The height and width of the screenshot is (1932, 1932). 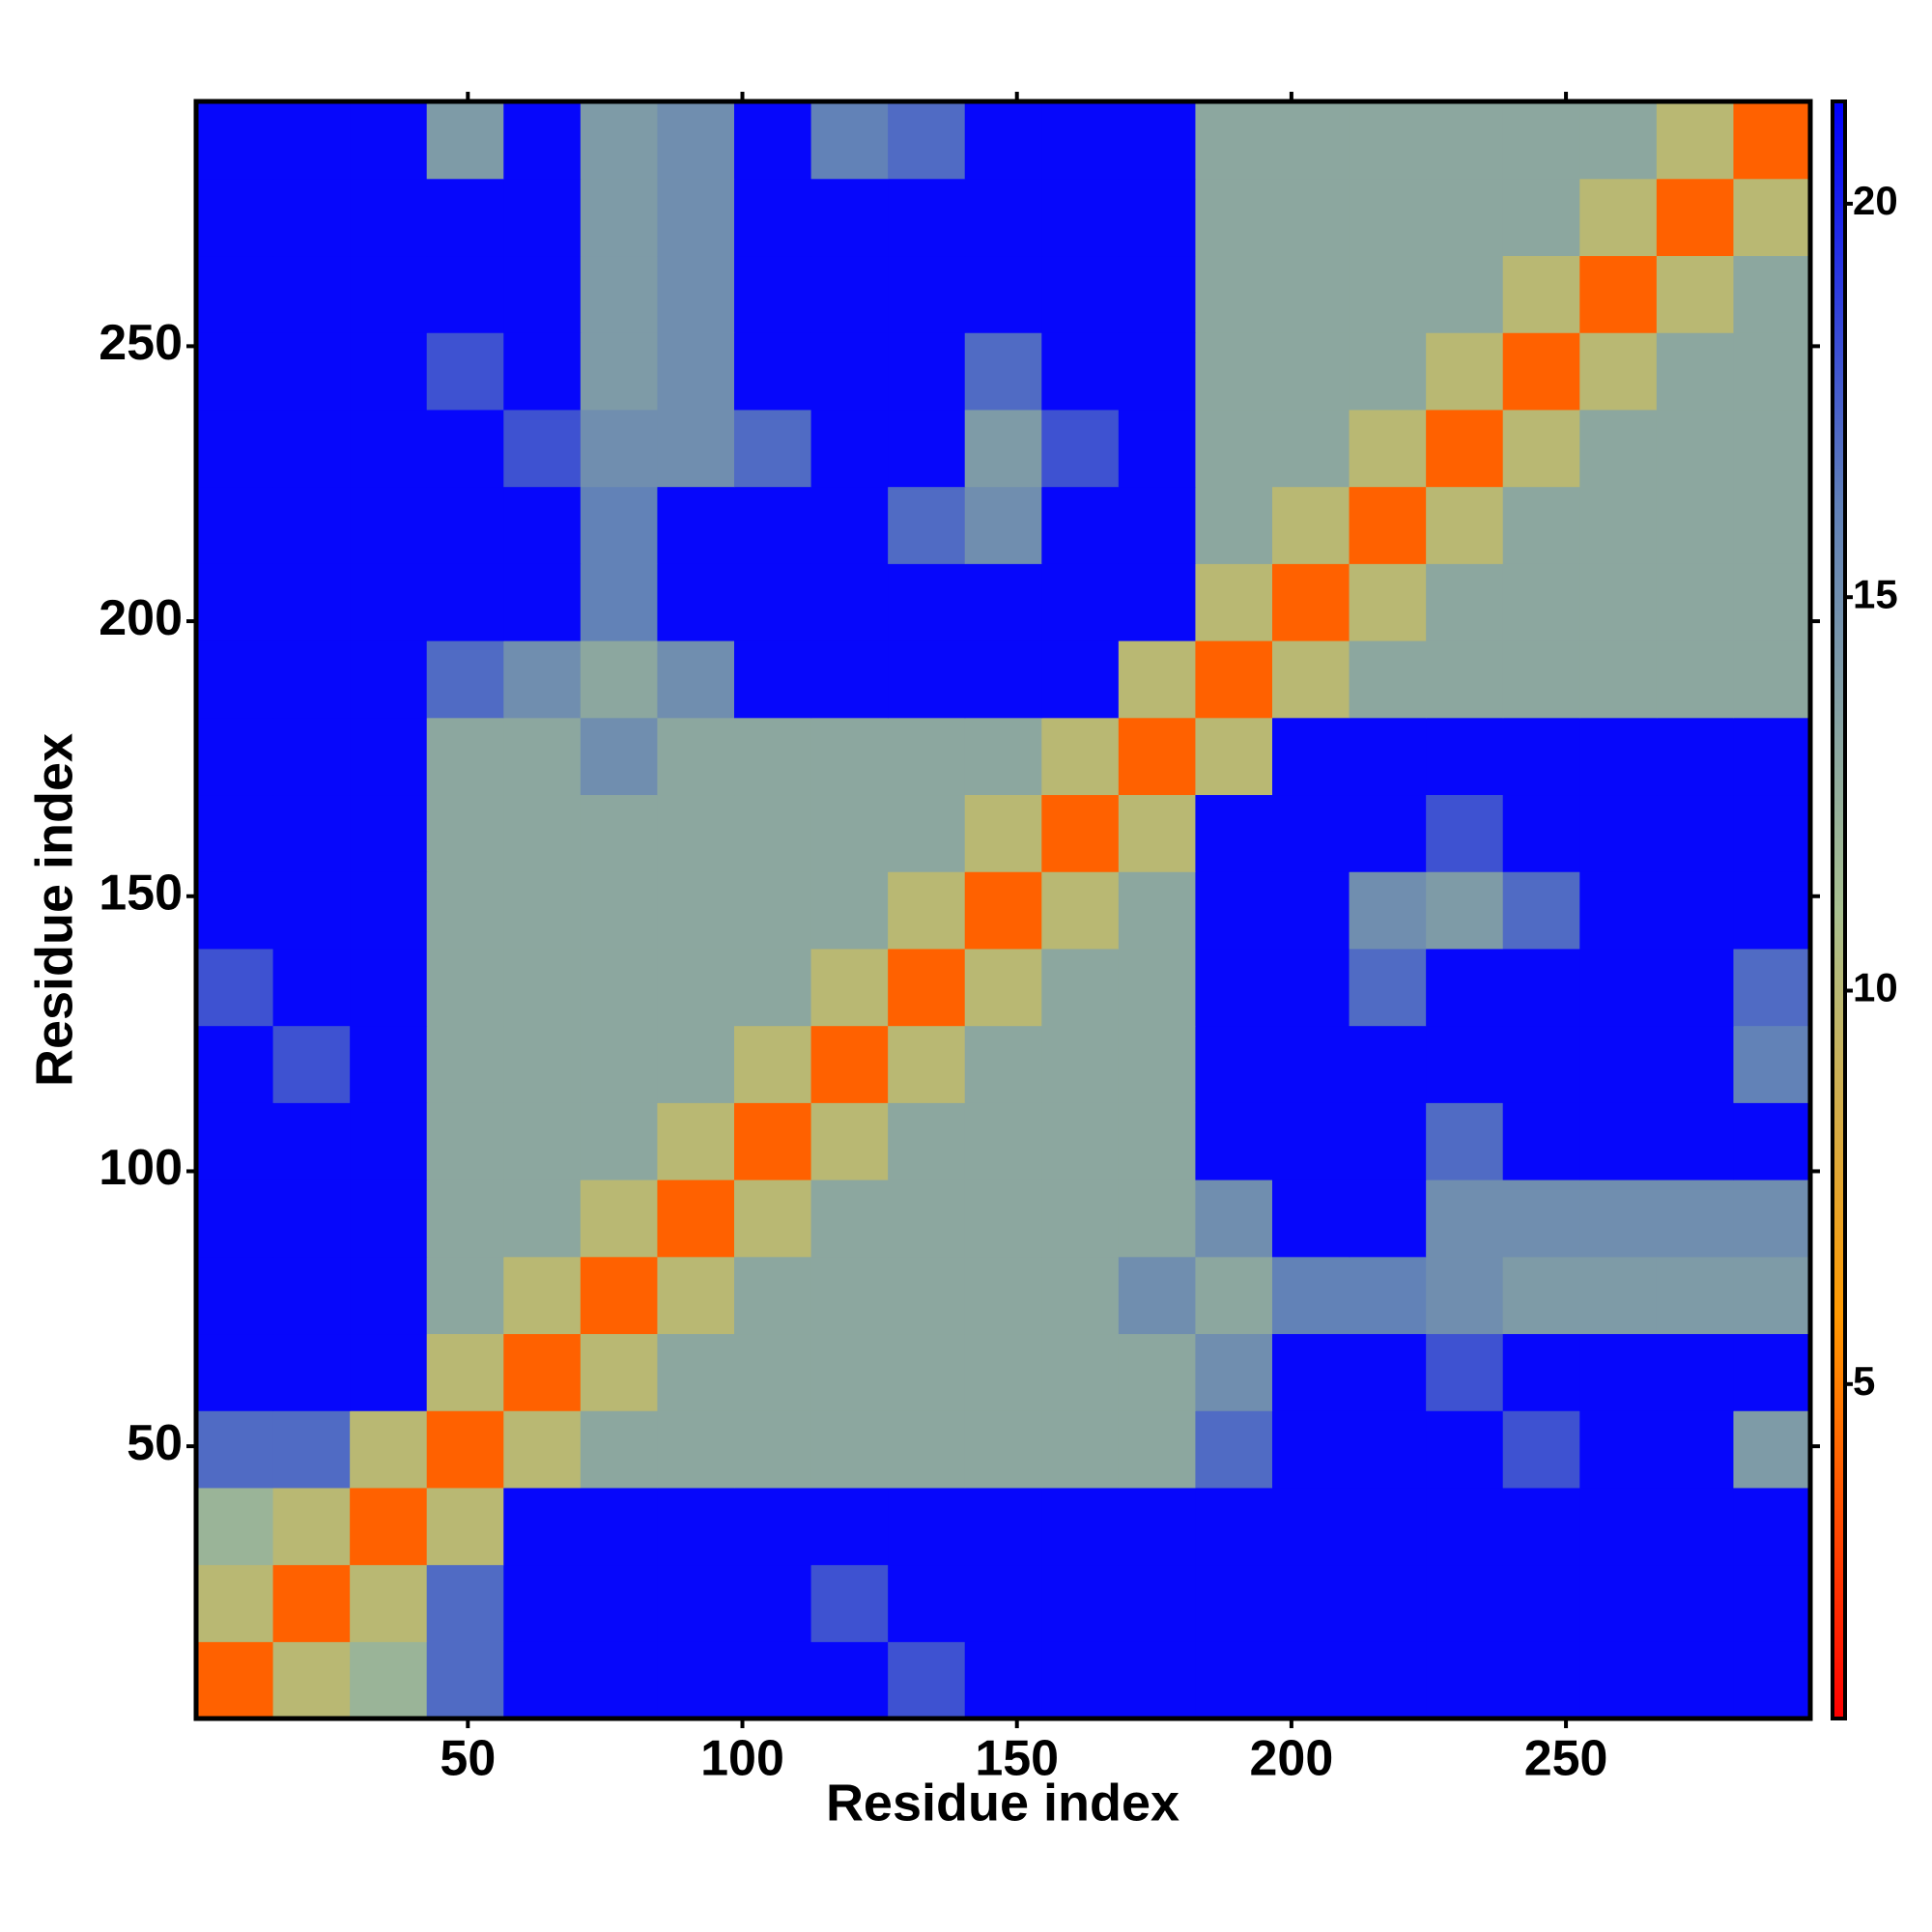 What do you see at coordinates (141, 1168) in the screenshot?
I see `y-tick-label: 100` at bounding box center [141, 1168].